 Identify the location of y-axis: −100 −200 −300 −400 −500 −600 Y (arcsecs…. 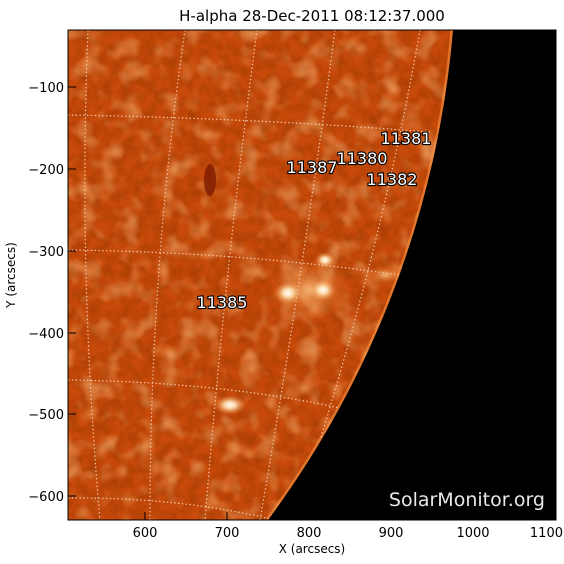
(40, 293).